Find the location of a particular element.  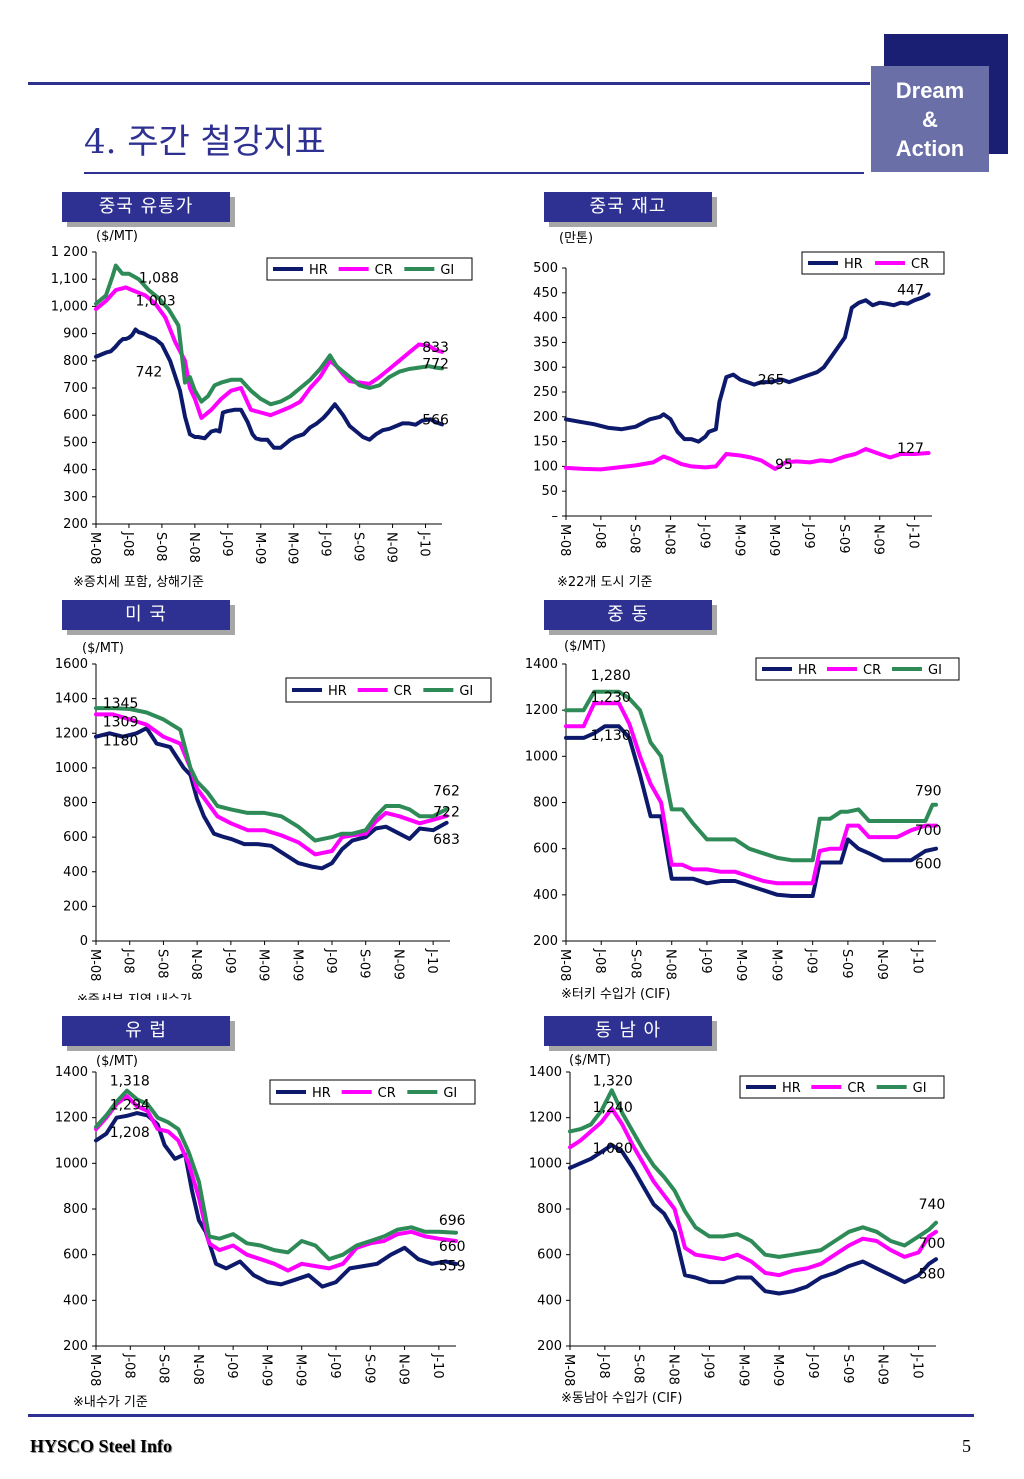

chart-title: 동 남 아 is located at coordinates (628, 1031).